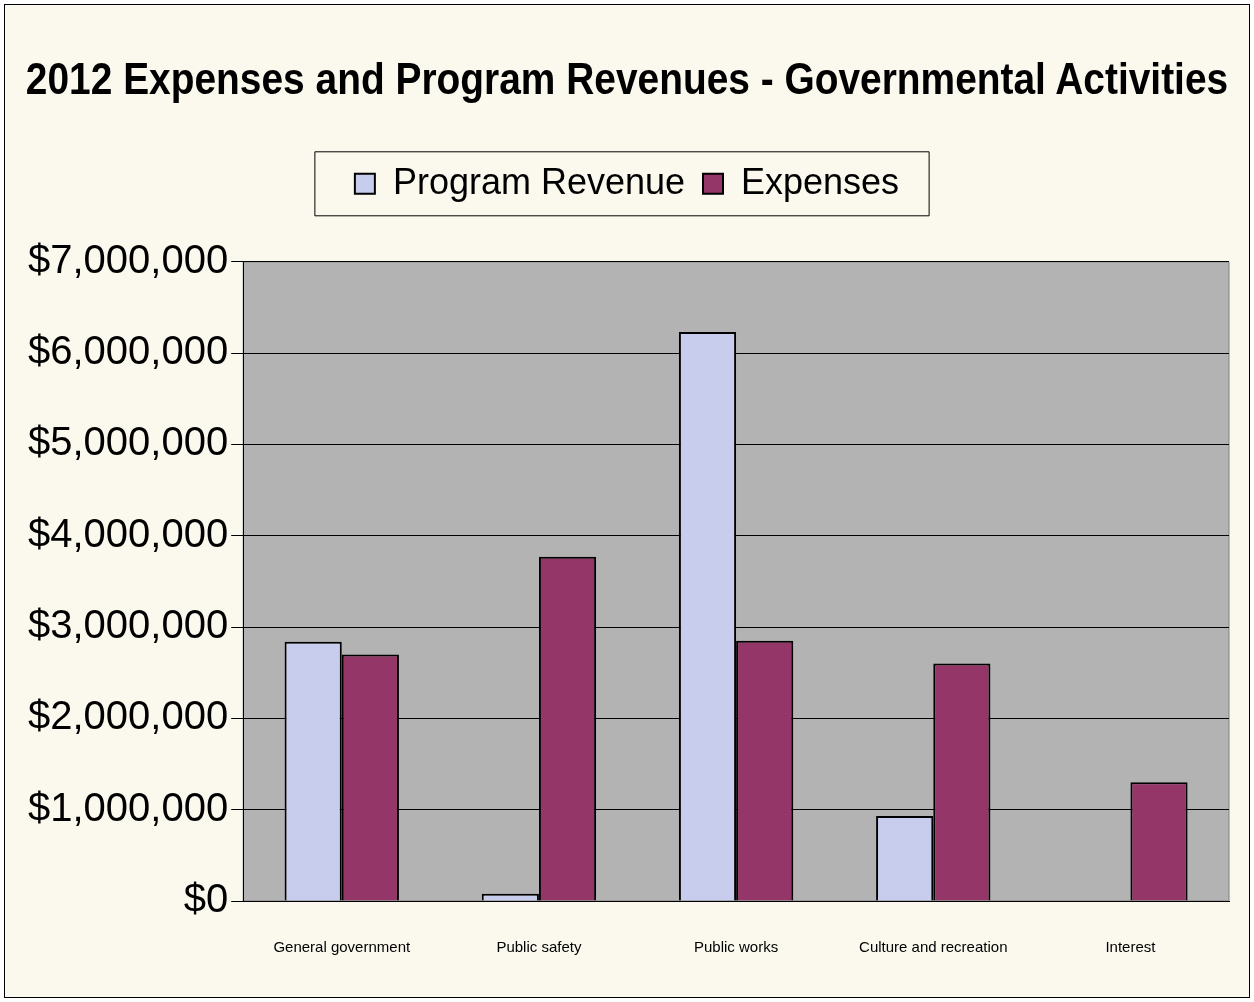 Image resolution: width=1254 pixels, height=1002 pixels. What do you see at coordinates (736, 947) in the screenshot?
I see `x-tick-label: Public works` at bounding box center [736, 947].